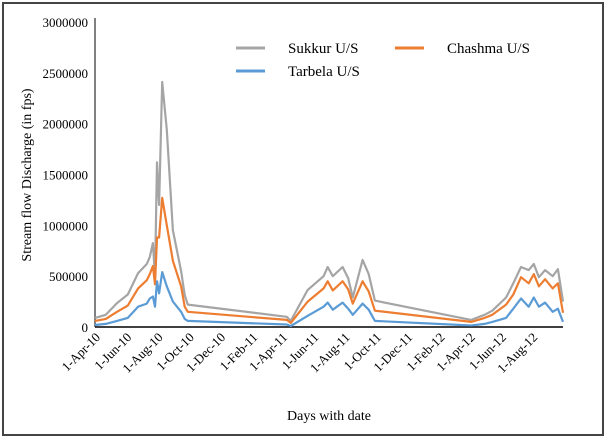 The width and height of the screenshot is (608, 440). What do you see at coordinates (66, 175) in the screenshot?
I see `y-tick-label: 1500000` at bounding box center [66, 175].